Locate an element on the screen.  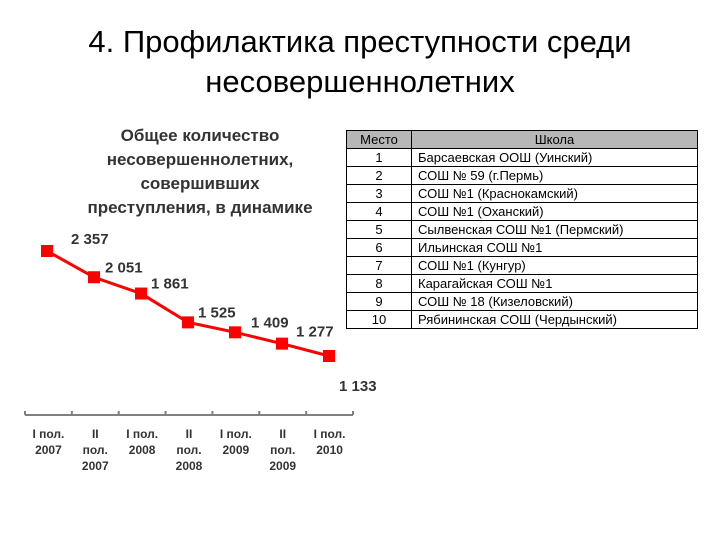
table-row: 10 Рябининская СОШ (Чердынский) is located at coordinates (522, 319).